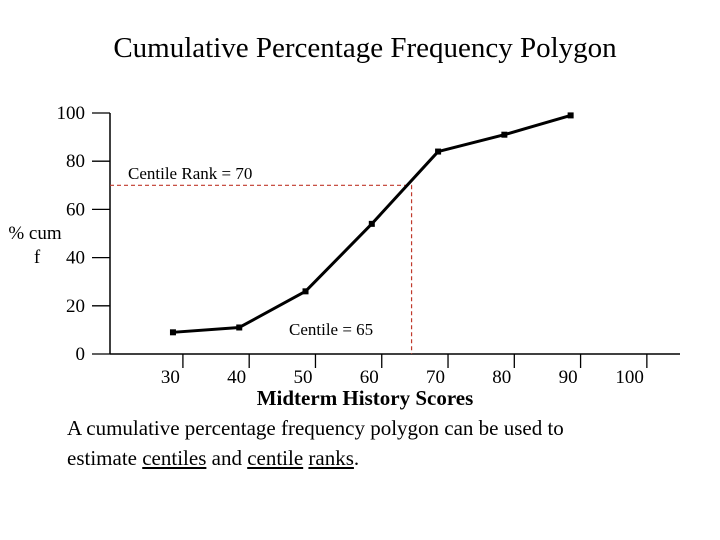  I want to click on x-tick-label: 30, so click(170, 377).